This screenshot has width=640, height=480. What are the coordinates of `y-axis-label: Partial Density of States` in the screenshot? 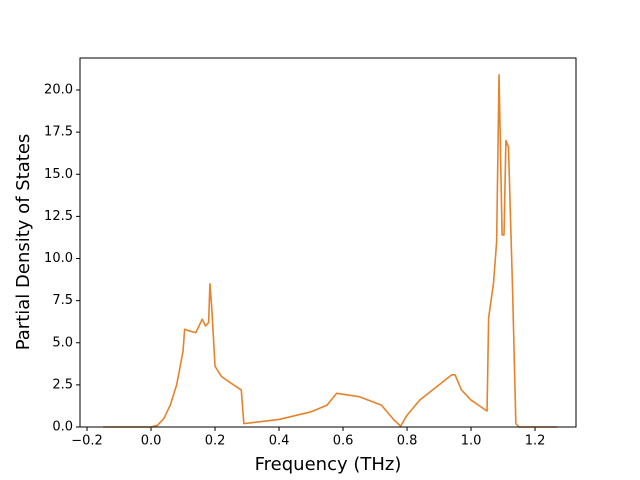 It's located at (23, 242).